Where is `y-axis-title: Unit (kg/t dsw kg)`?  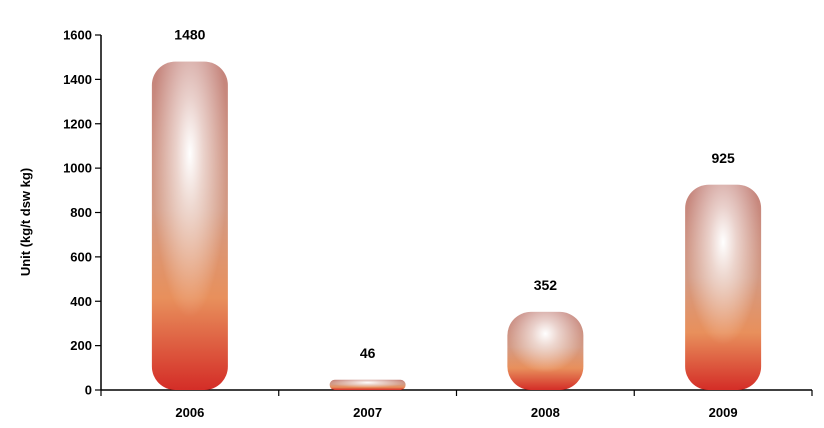
y-axis-title: Unit (kg/t dsw kg) is located at coordinates (25, 222).